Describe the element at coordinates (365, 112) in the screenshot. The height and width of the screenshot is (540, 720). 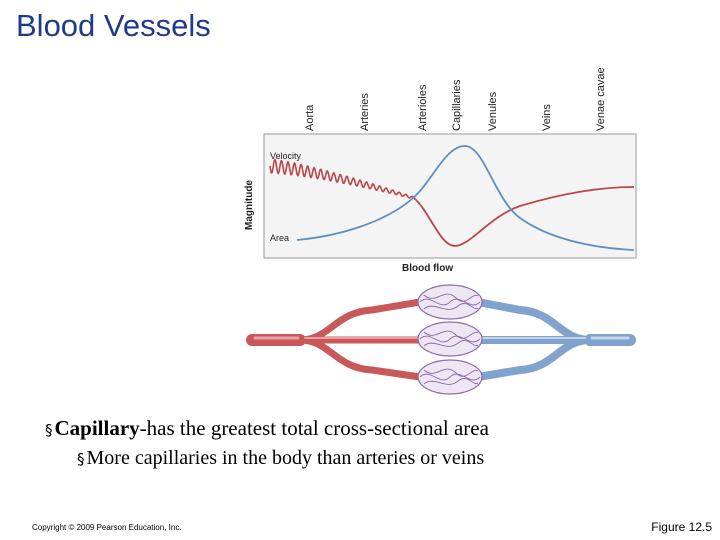
I see `label-arteries: Arteries` at that location.